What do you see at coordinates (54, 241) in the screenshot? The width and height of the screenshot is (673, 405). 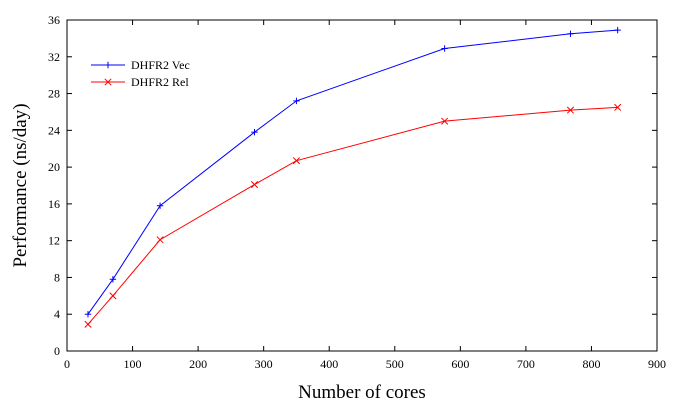 I see `y-tick-label: 12` at bounding box center [54, 241].